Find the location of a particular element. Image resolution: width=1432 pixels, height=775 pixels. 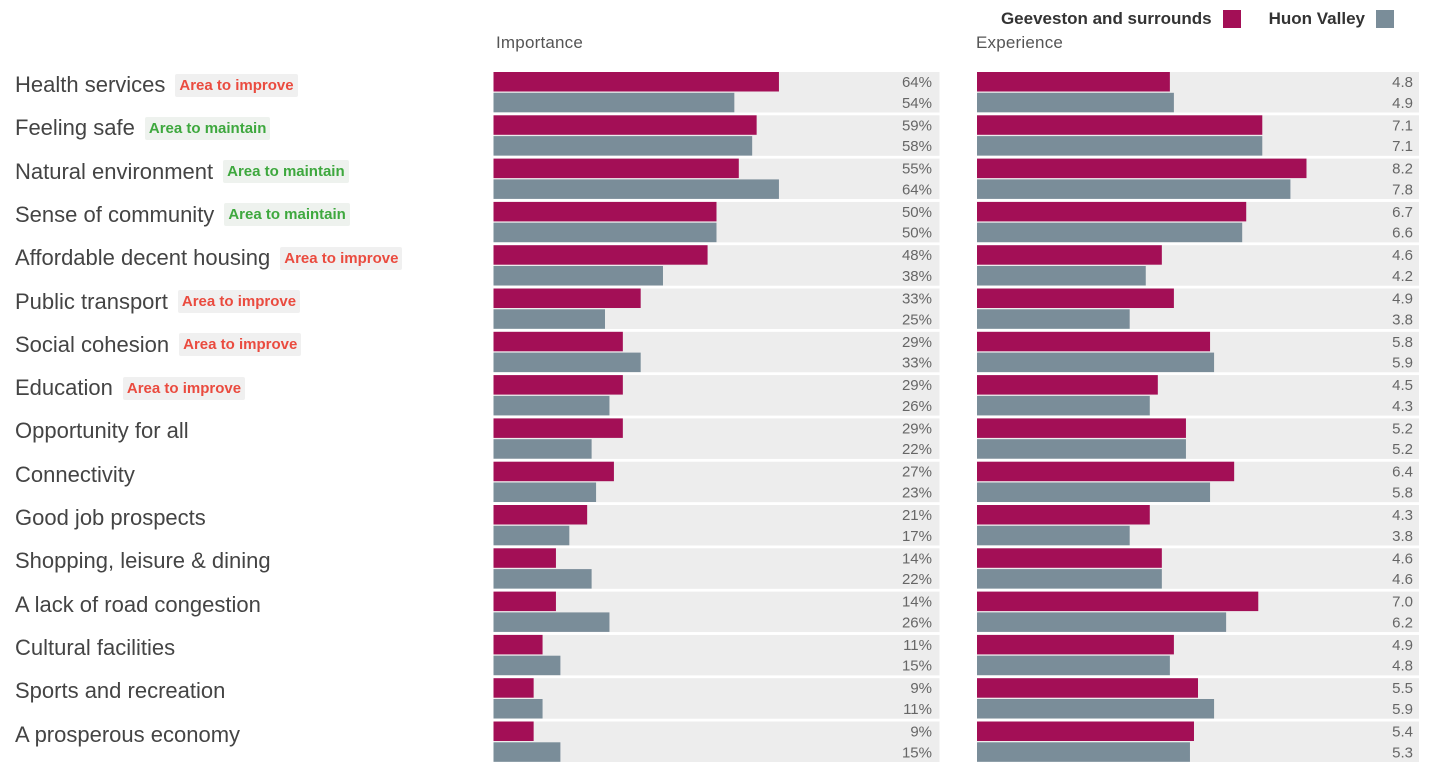

row-name: A lack of road congestion is located at coordinates (138, 604).